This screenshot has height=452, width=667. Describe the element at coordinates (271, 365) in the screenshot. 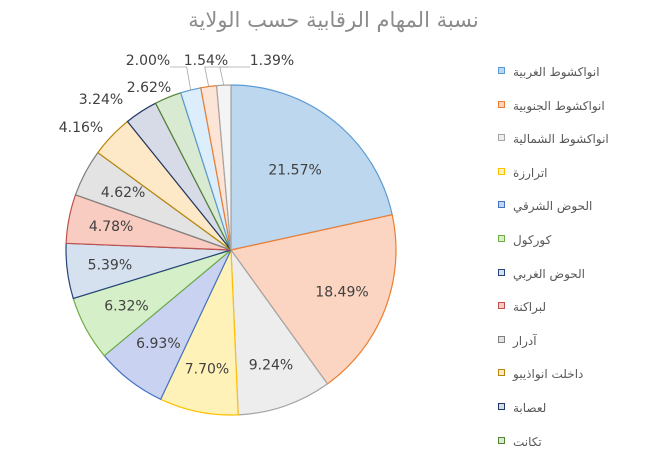

I see `data-label-3: 9.24%` at that location.